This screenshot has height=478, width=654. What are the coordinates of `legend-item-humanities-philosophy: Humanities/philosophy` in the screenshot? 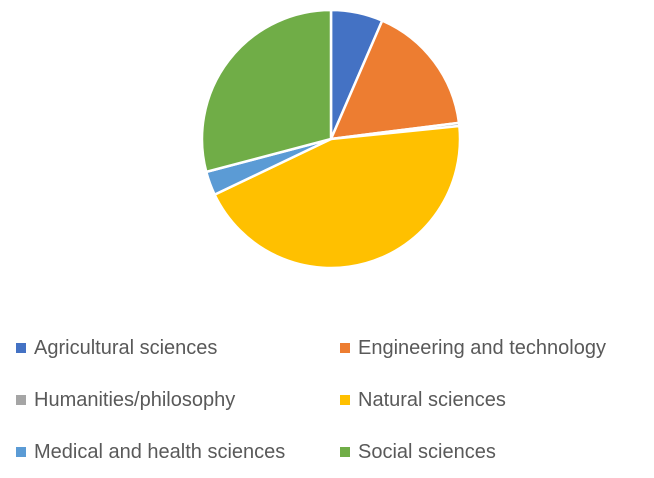 It's located at (178, 400).